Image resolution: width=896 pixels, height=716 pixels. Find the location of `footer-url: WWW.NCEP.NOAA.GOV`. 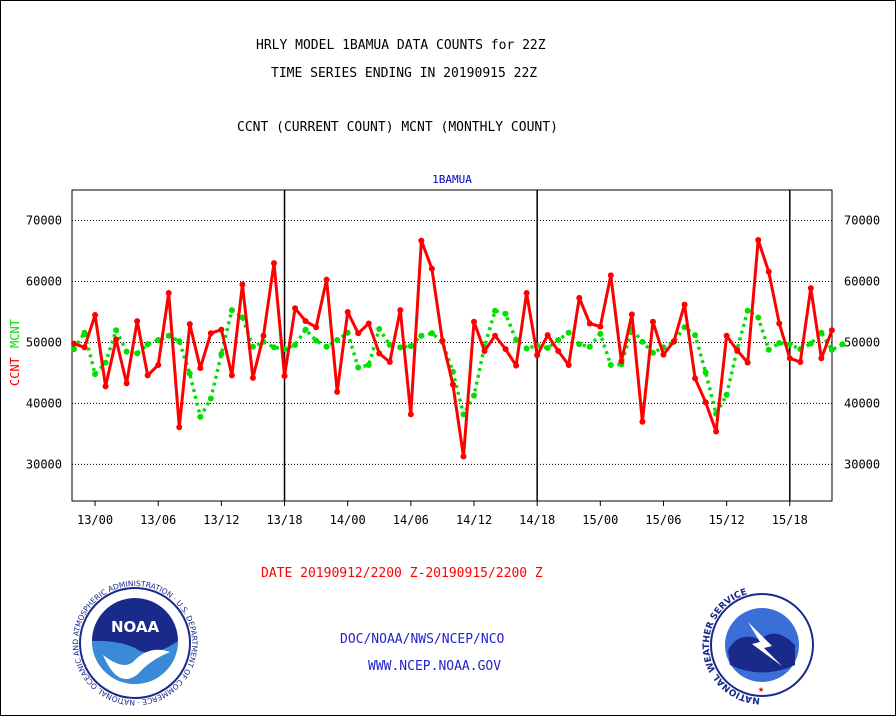

footer-url: WWW.NCEP.NOAA.GOV is located at coordinates (435, 666).